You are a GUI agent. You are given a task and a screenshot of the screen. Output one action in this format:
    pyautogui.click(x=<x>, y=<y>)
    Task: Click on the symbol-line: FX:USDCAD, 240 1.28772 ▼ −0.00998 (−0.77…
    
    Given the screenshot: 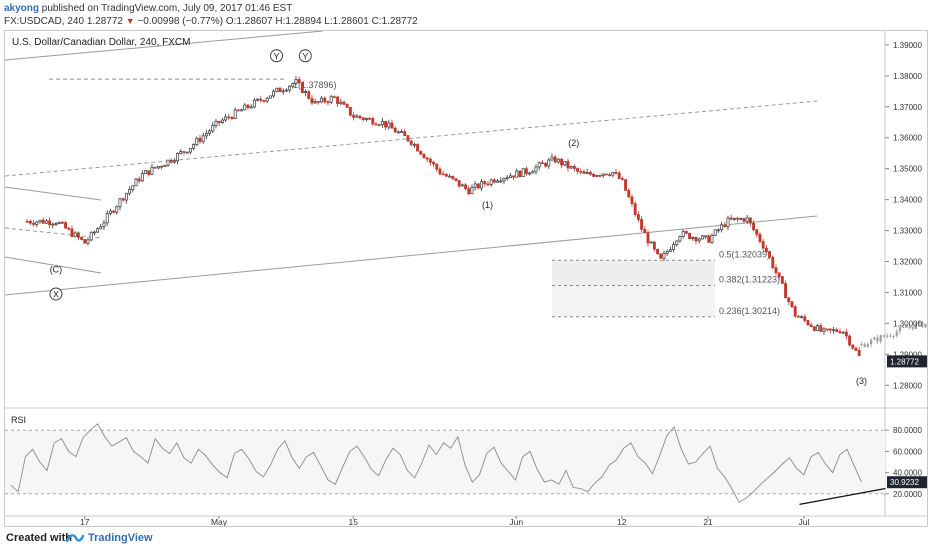 What is the action you would take?
    pyautogui.click(x=211, y=21)
    